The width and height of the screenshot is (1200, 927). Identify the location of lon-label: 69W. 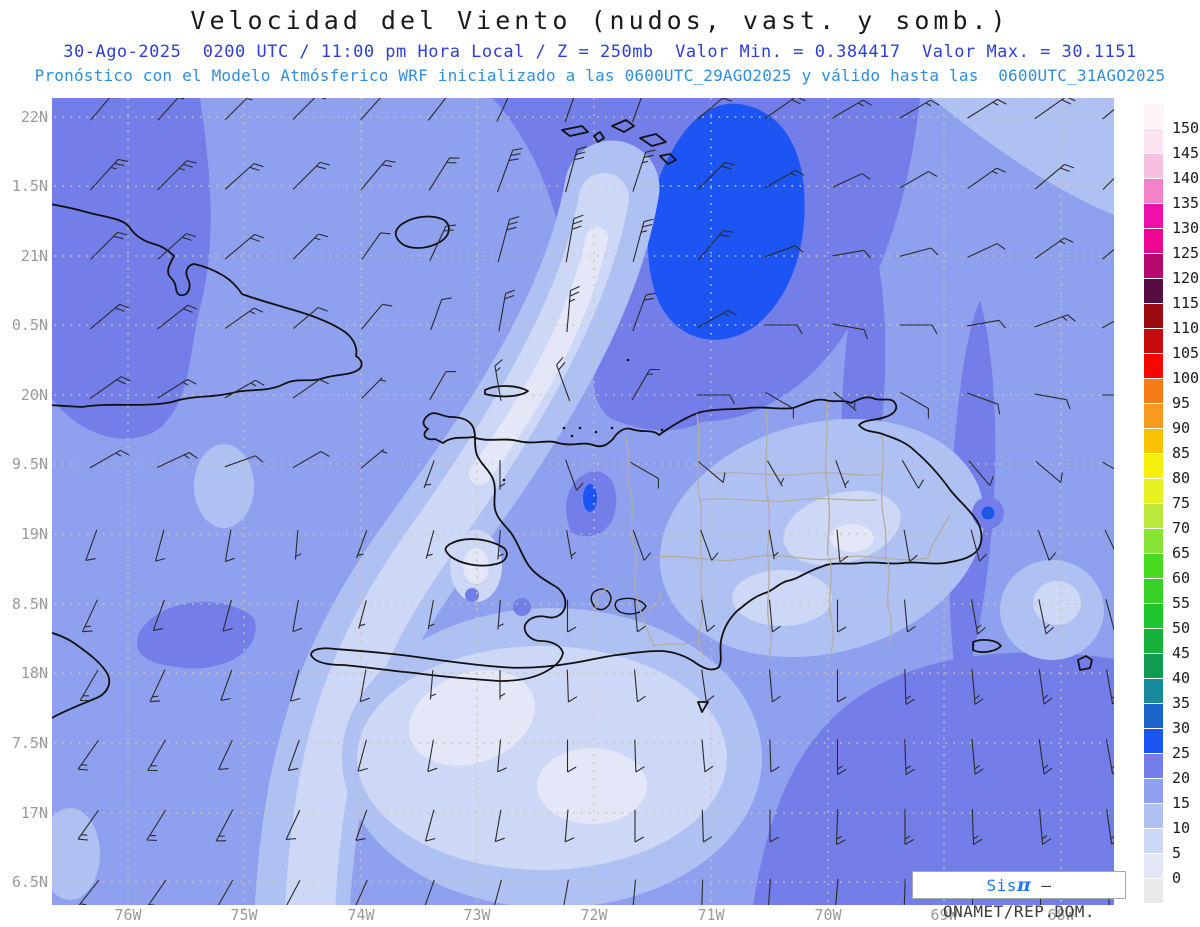
(944, 915).